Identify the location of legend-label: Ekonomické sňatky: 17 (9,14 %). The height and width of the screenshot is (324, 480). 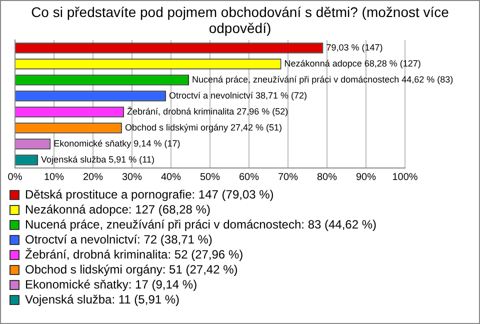
(111, 284).